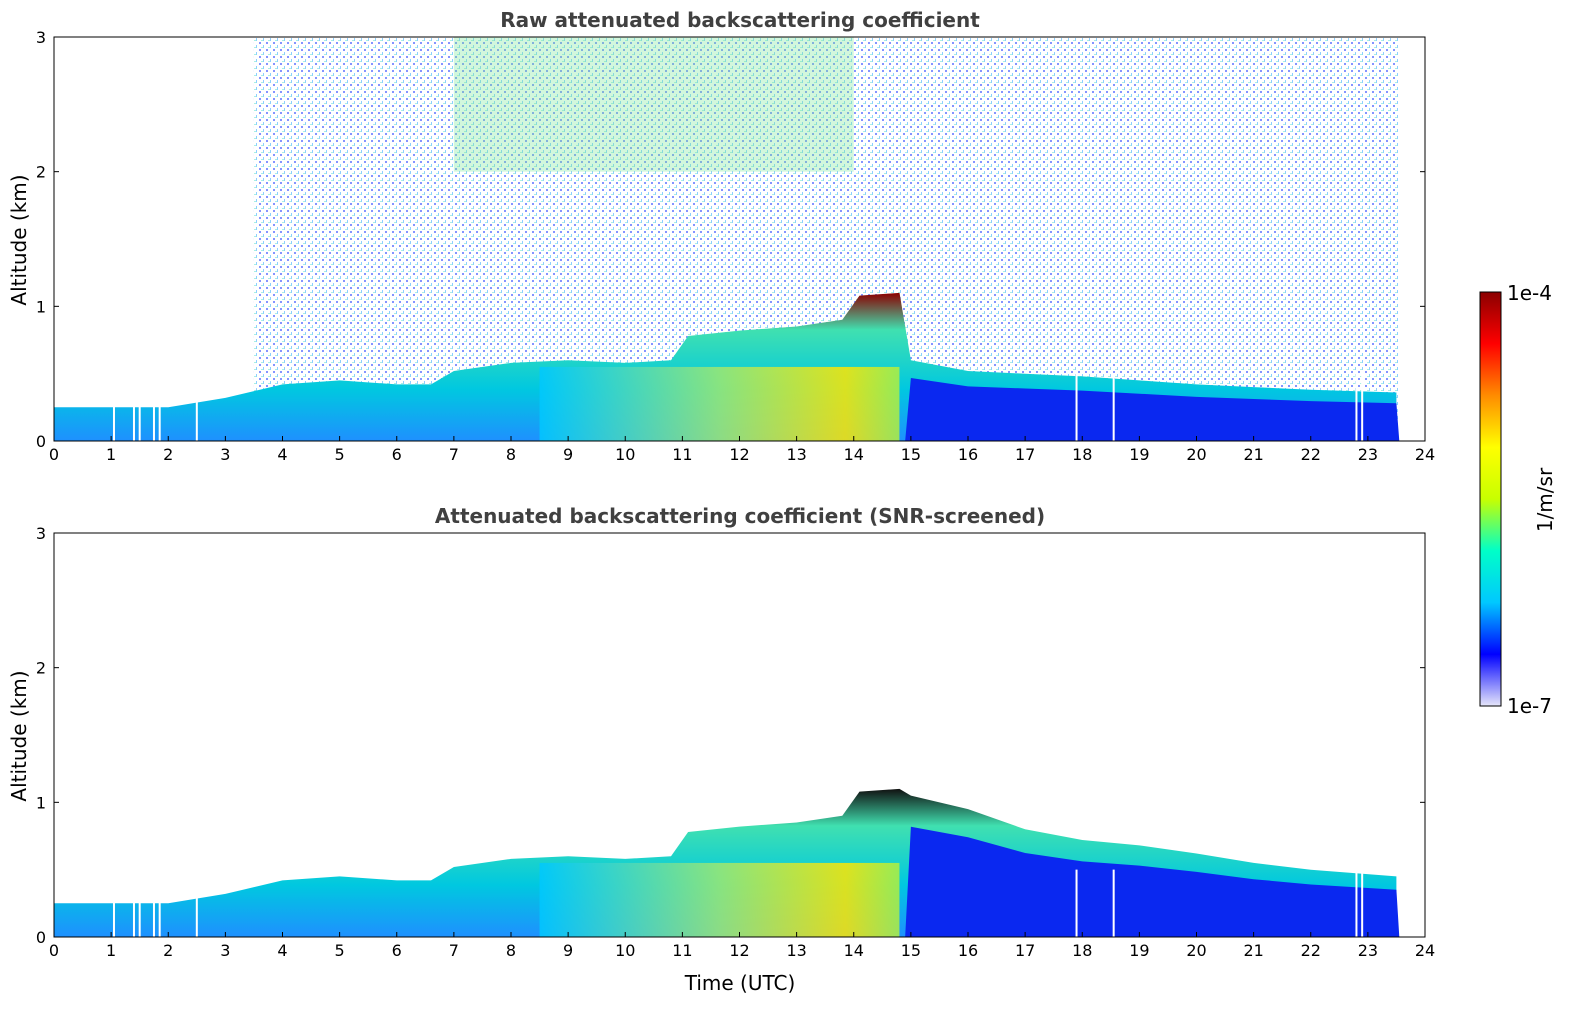 This screenshot has width=1595, height=1020. I want to click on screened-heatmap-area, so click(727, 862).